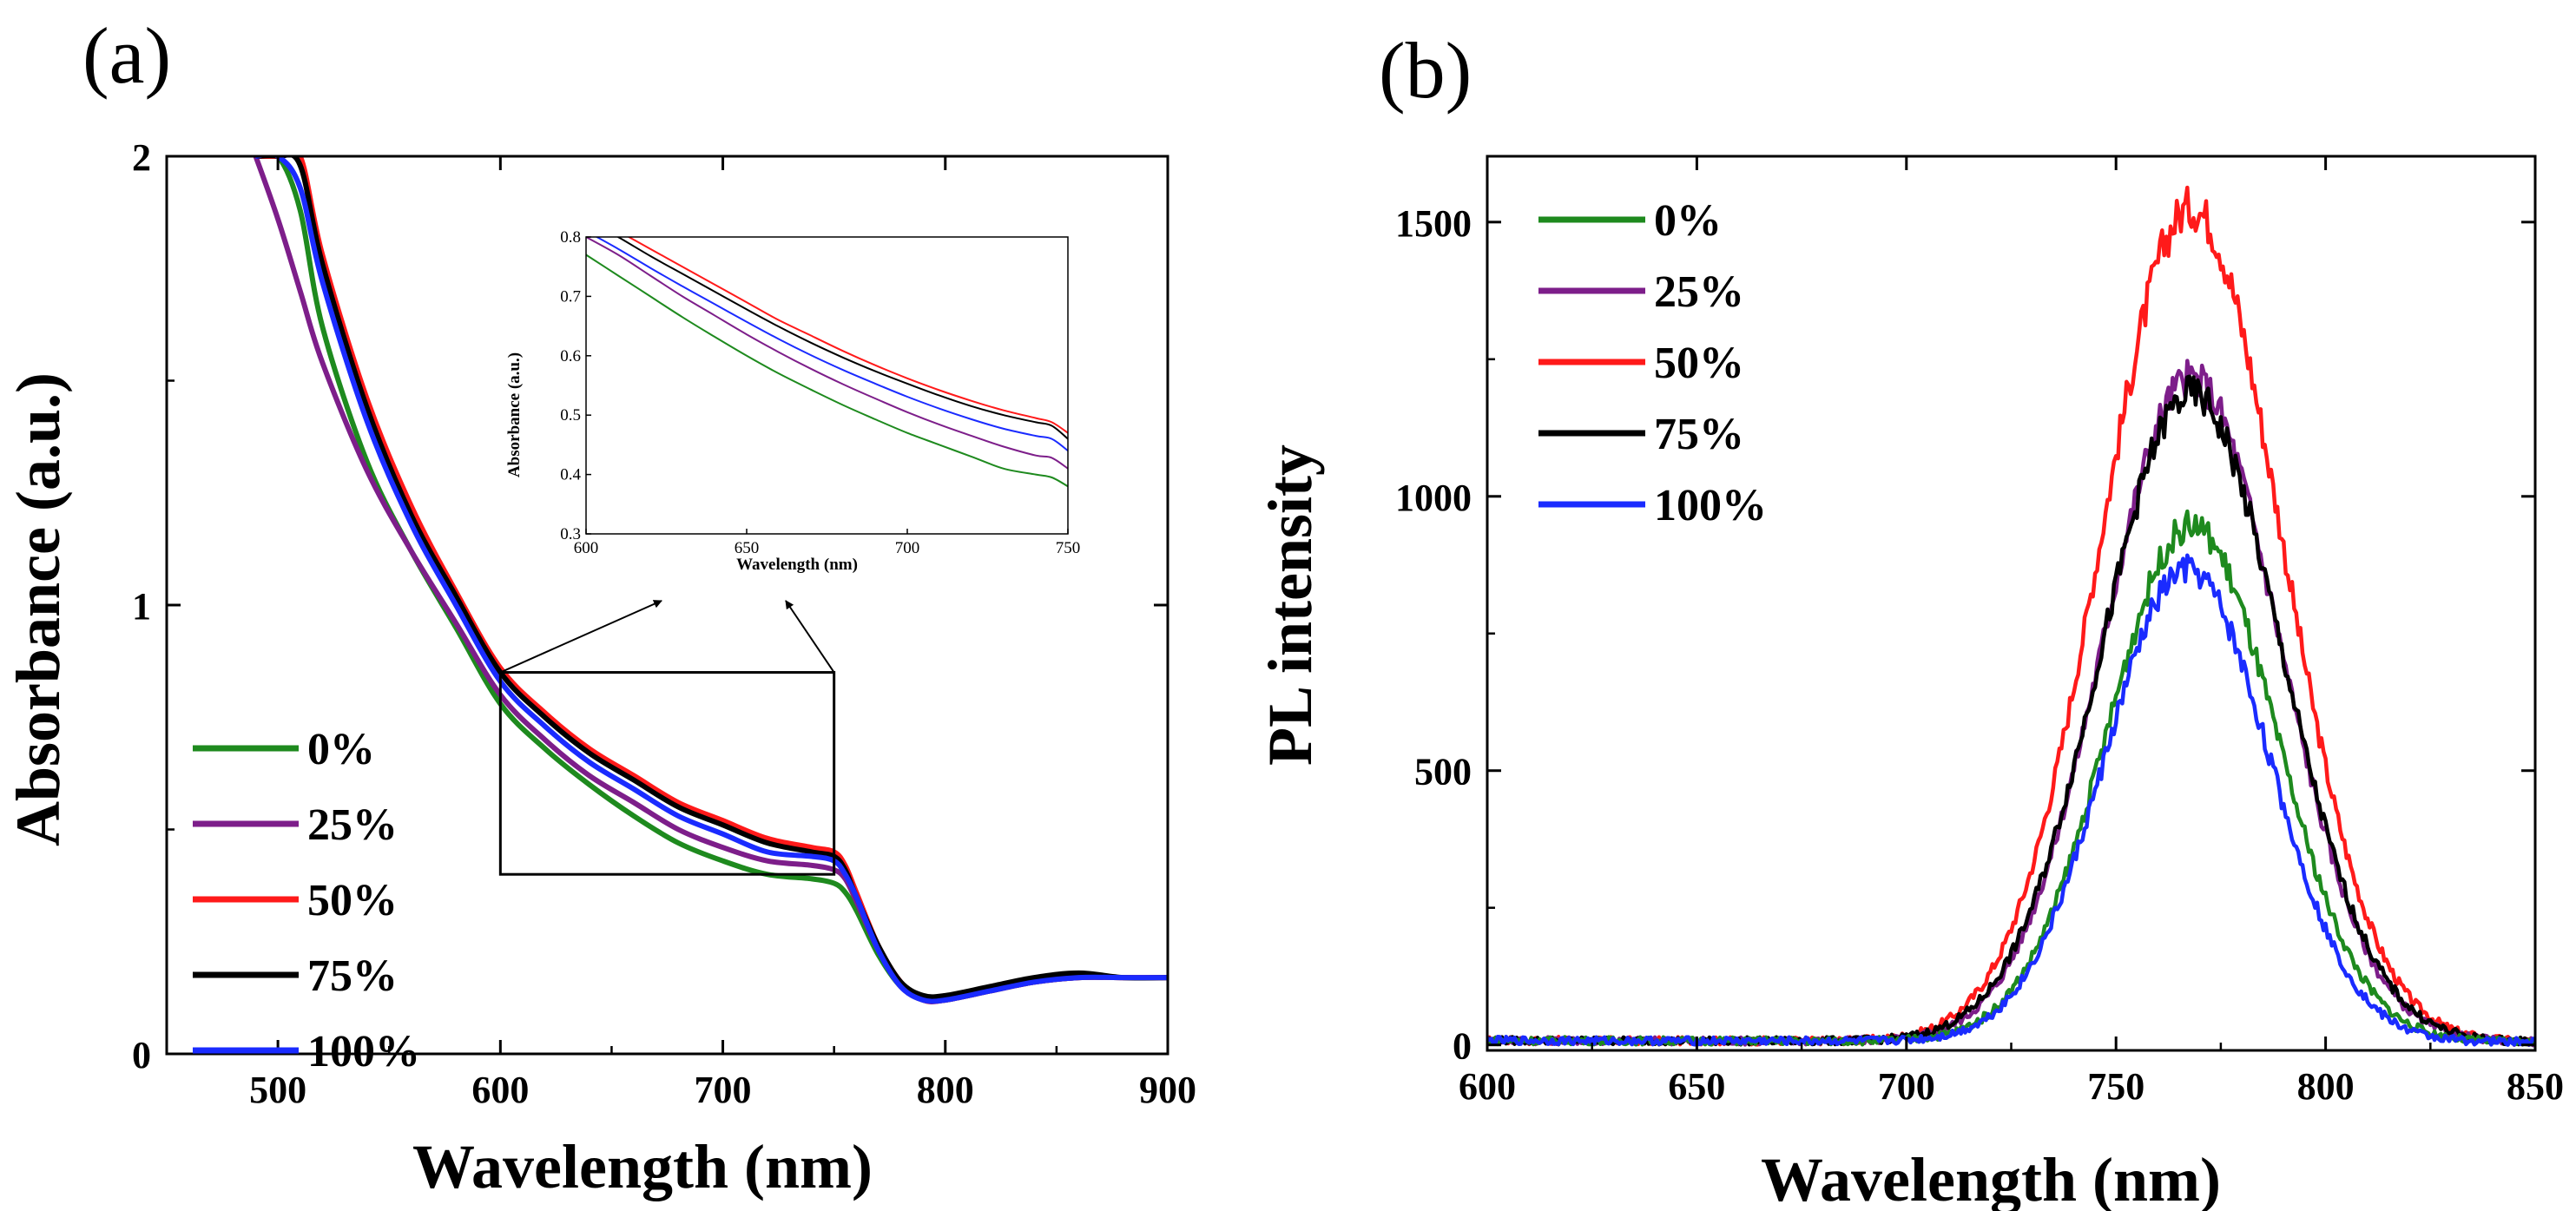 This screenshot has height=1211, width=2576. I want to click on inset-x-tick-label: 700, so click(907, 548).